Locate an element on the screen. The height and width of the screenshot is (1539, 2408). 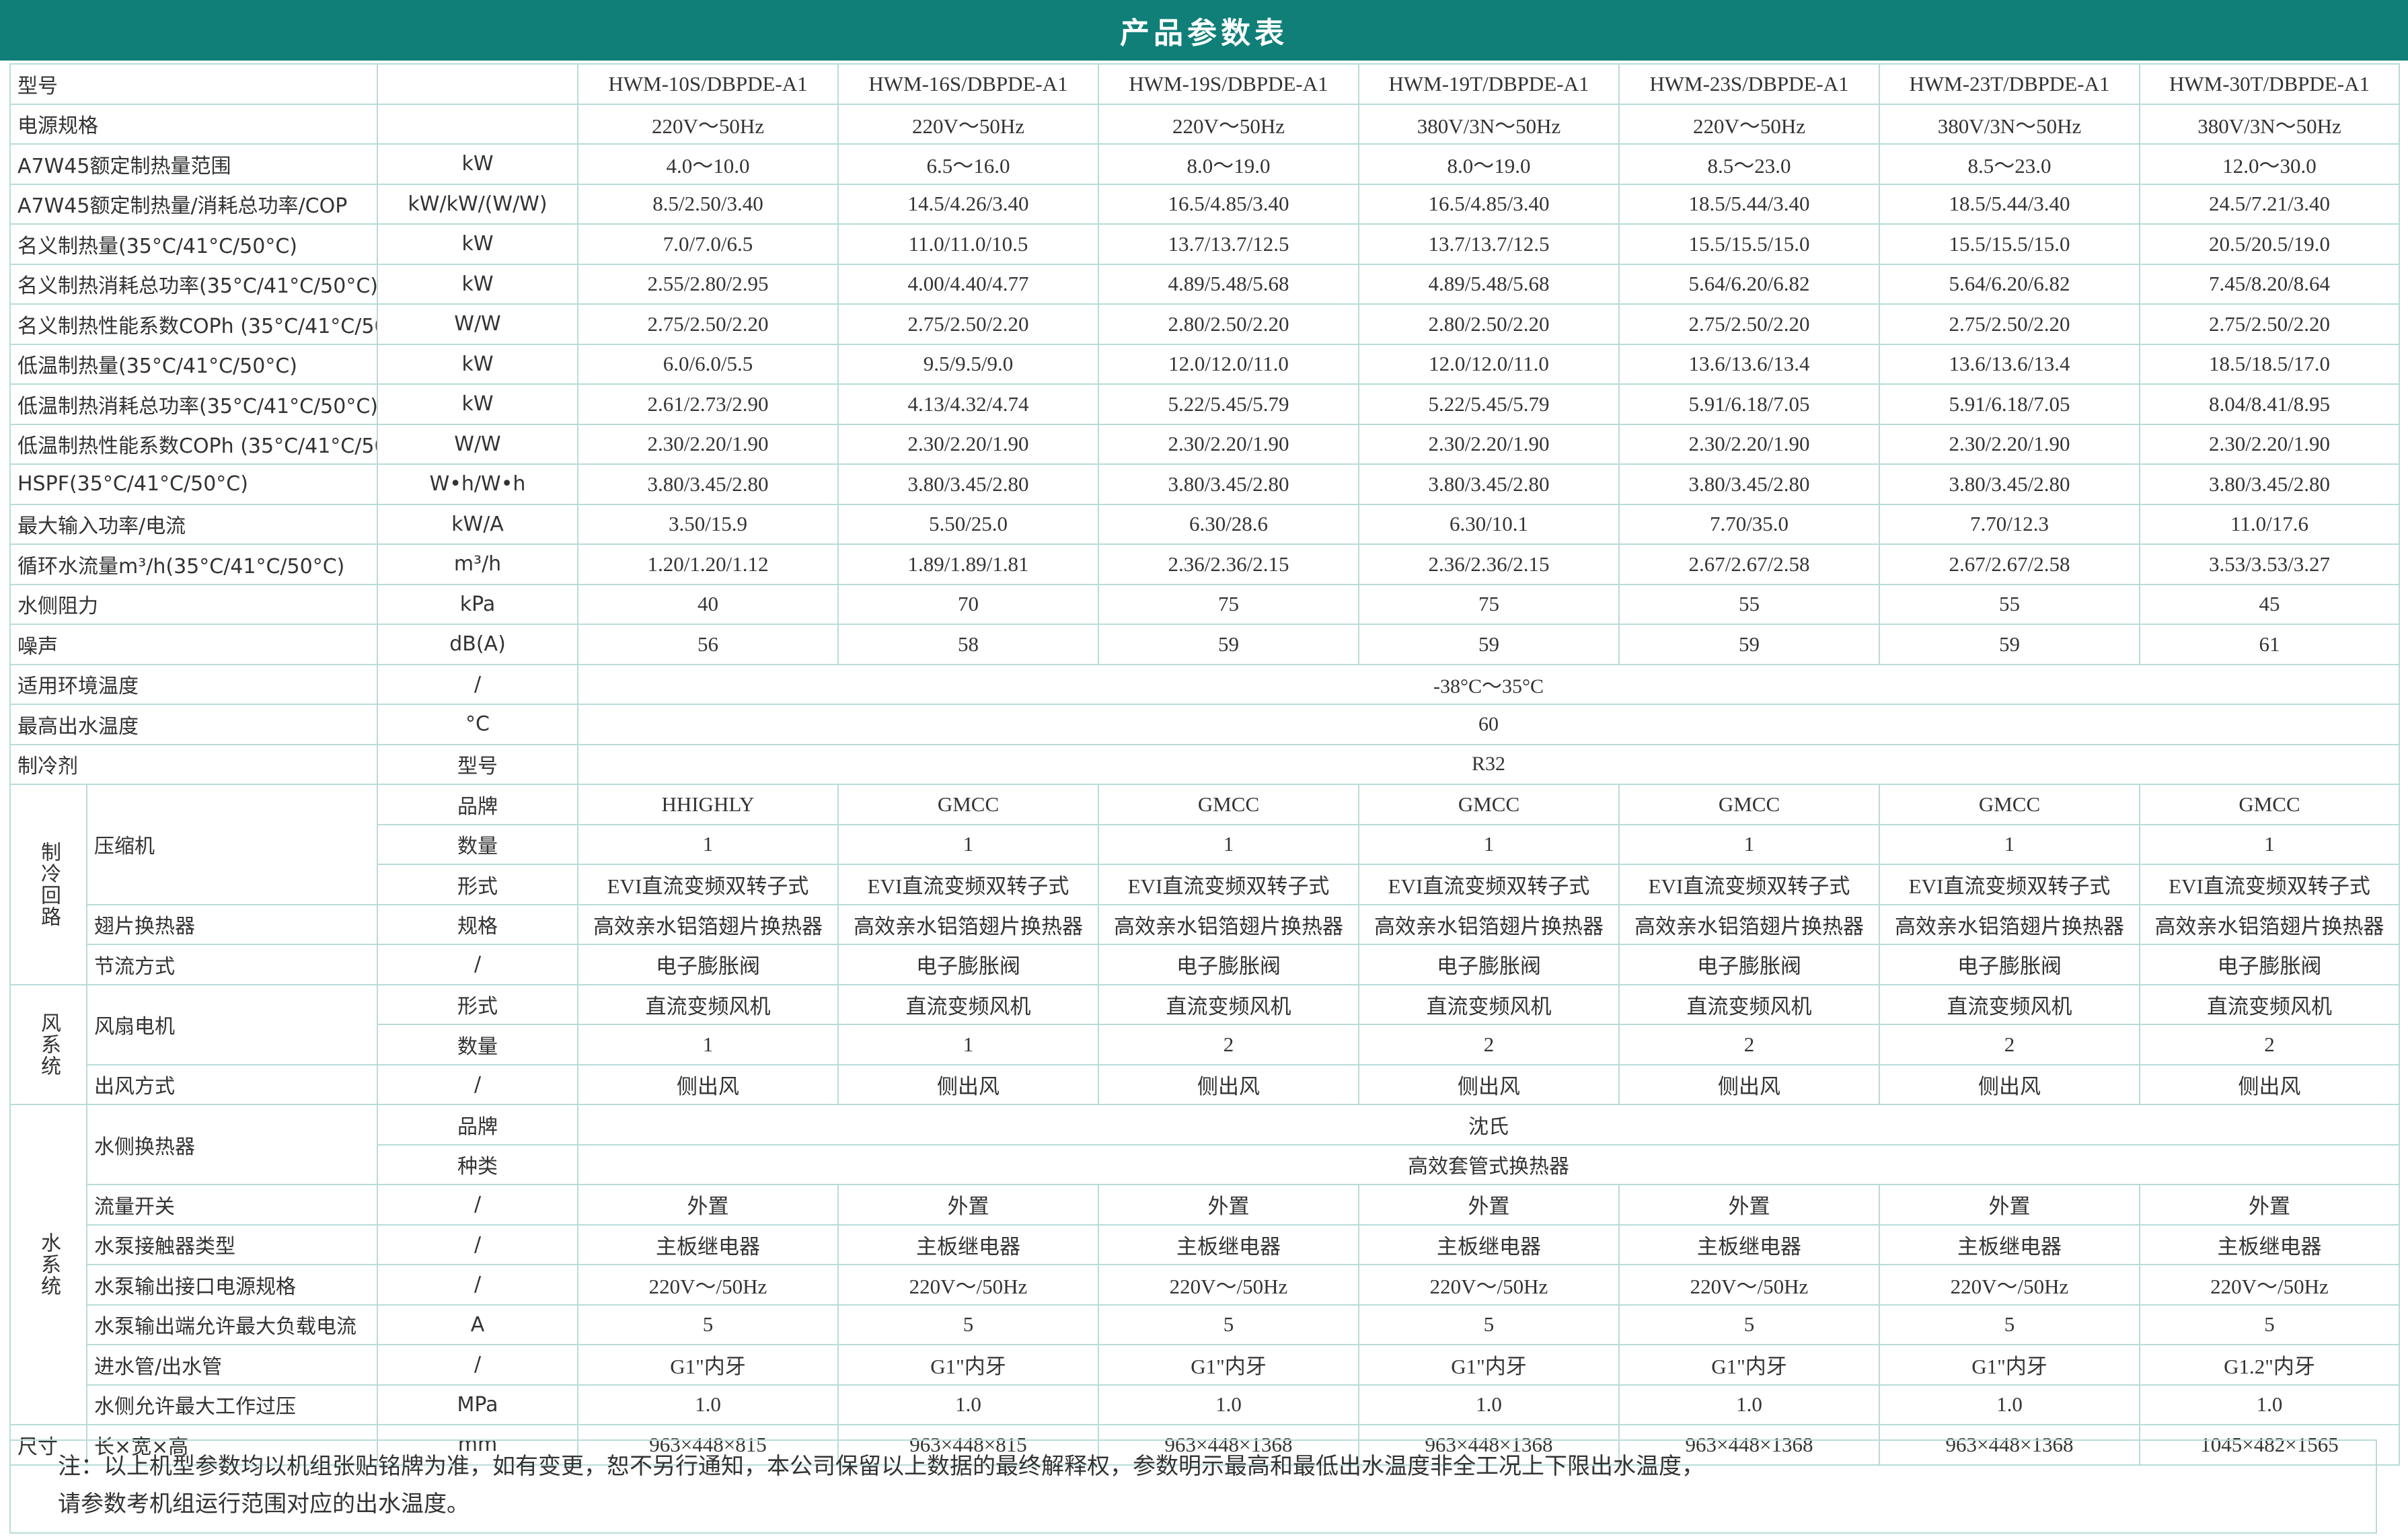
value-cell: 高效套管式换热器 is located at coordinates (1488, 1164).